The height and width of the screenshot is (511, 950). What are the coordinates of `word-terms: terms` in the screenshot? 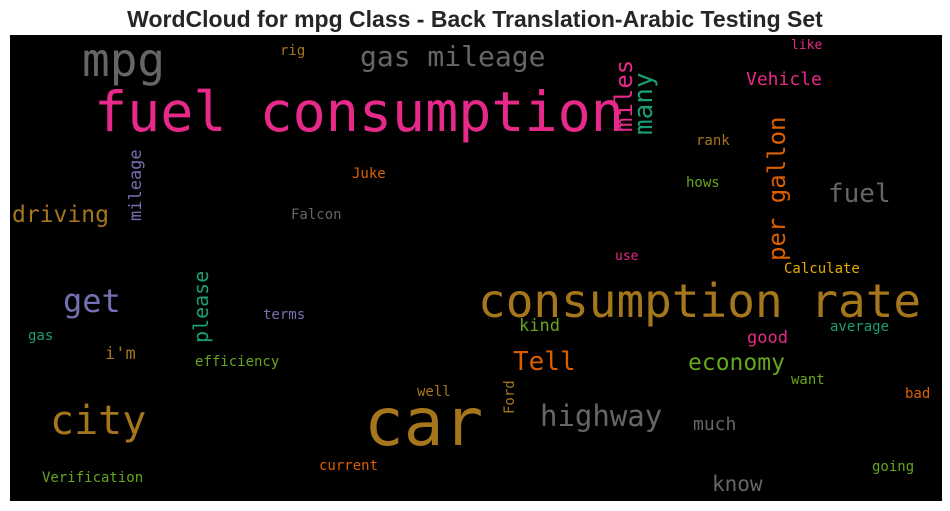 It's located at (284, 315).